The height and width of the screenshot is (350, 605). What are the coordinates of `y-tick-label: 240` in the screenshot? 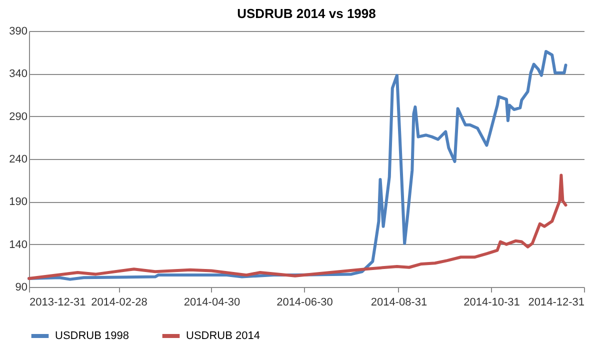 It's located at (18, 160).